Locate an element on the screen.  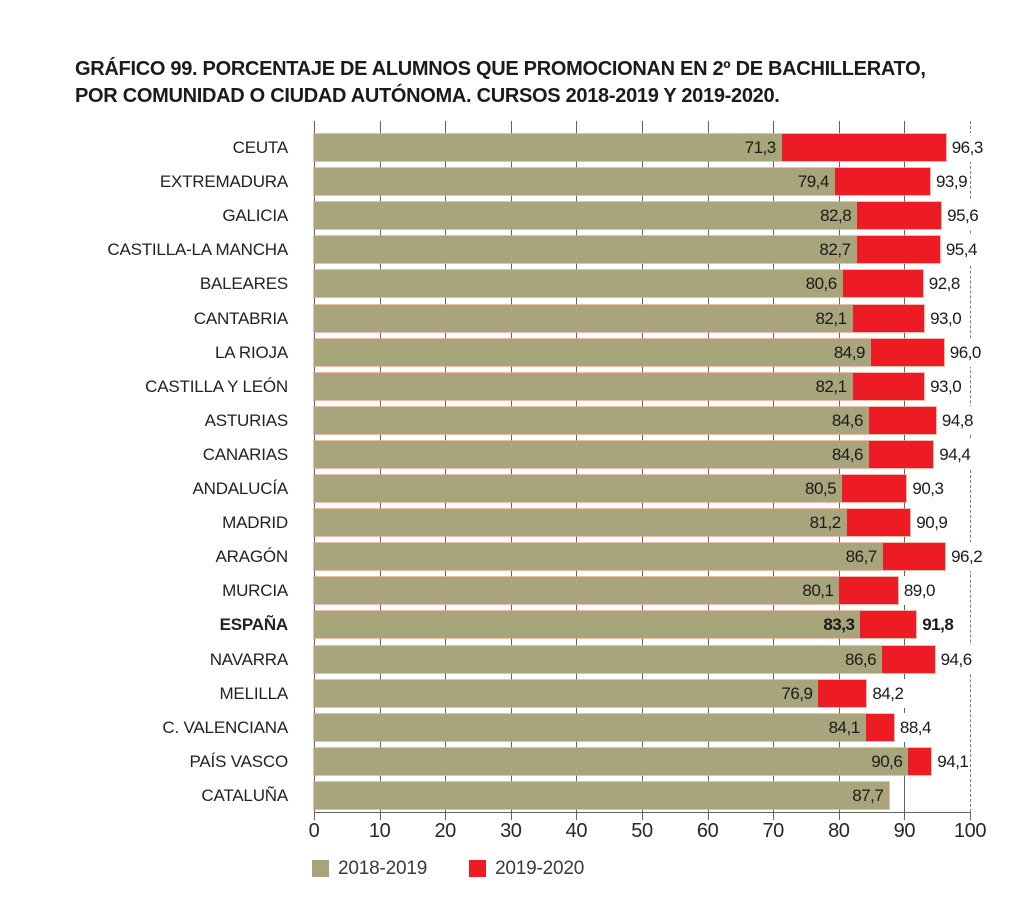
value-label-2019-2020: 94,8 is located at coordinates (957, 420).